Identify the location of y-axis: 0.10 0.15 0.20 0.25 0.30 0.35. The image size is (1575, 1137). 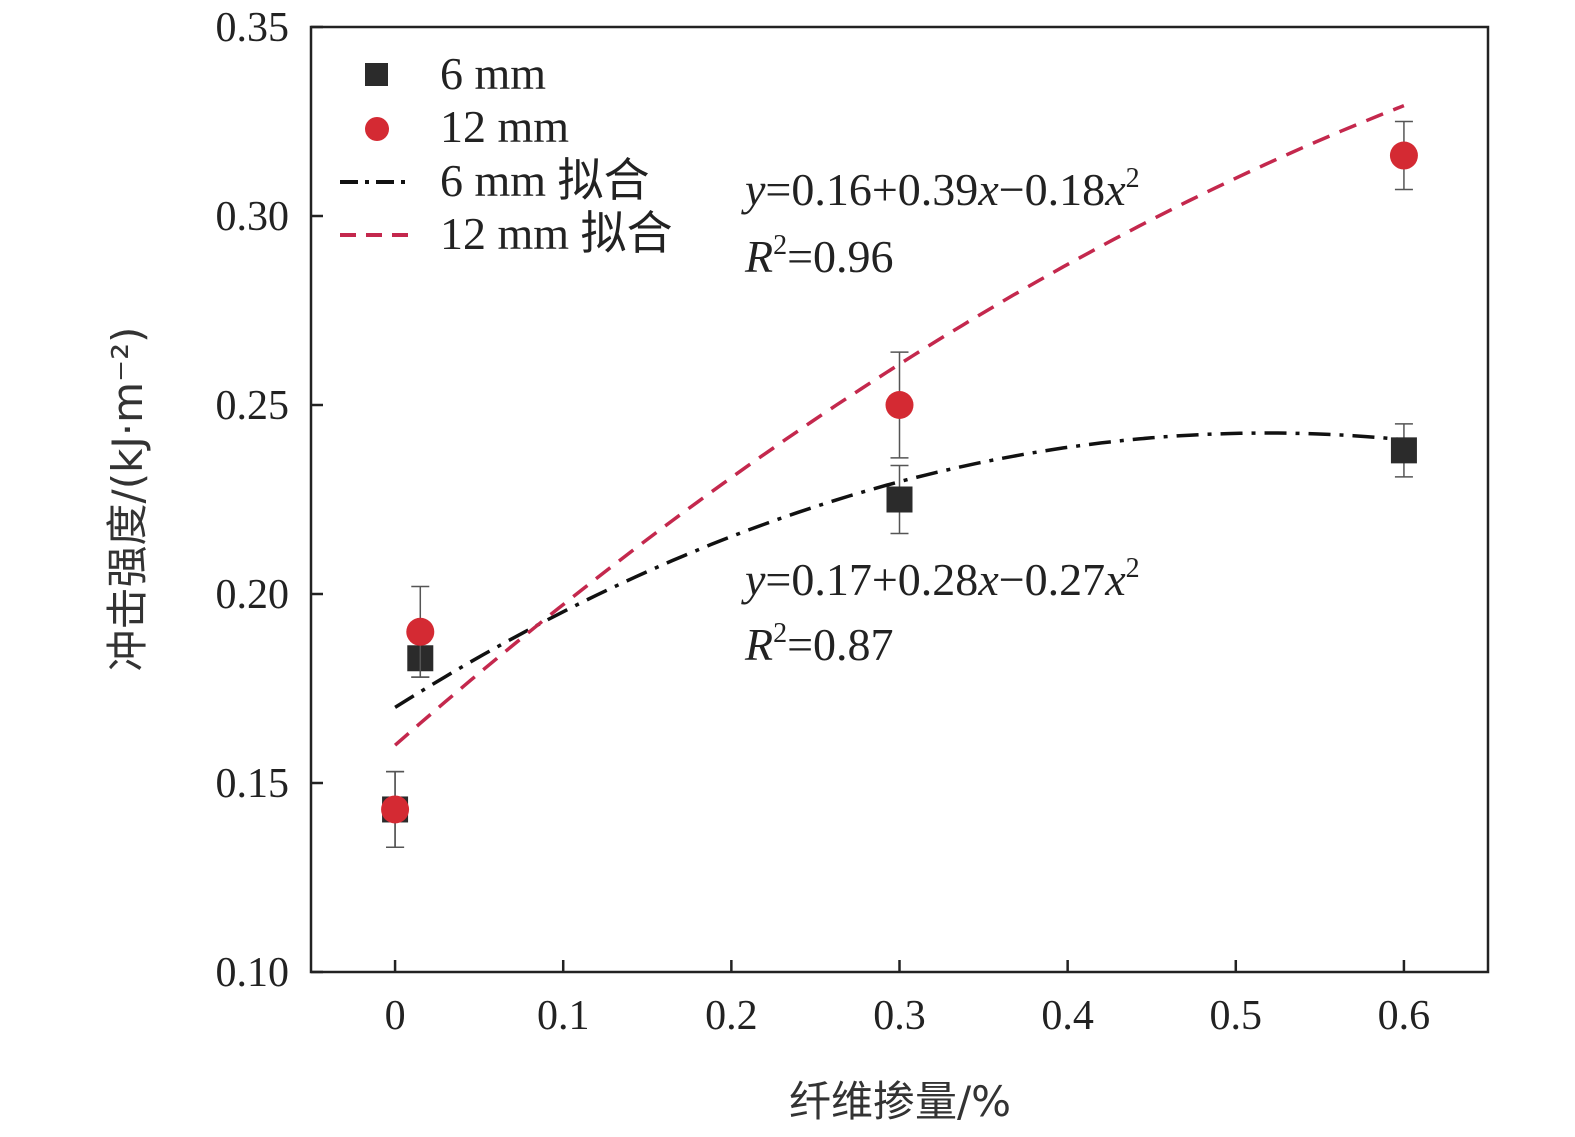
(269, 500).